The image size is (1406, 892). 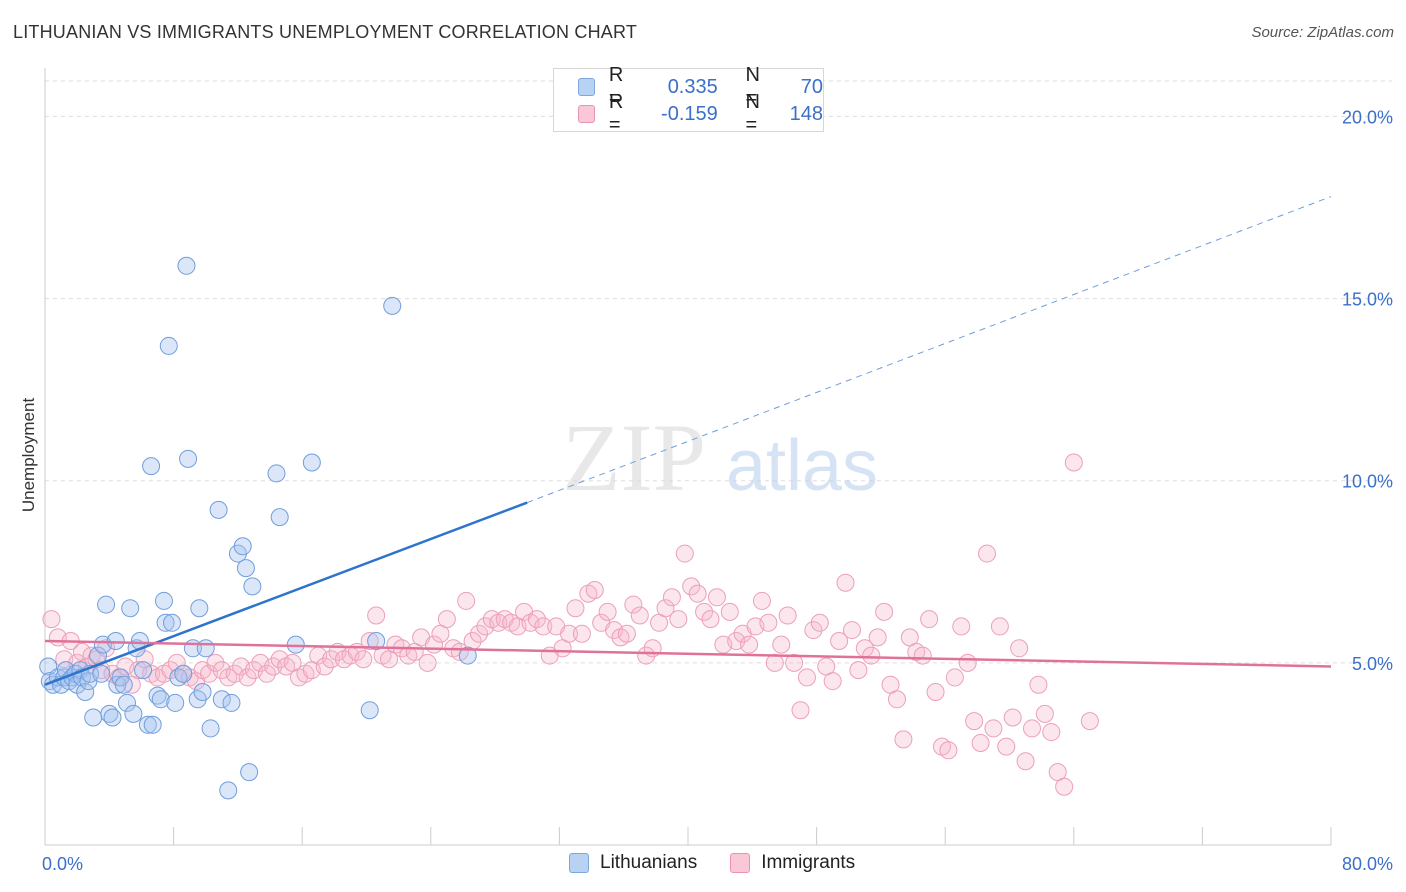 I want to click on watermark-atlas: atlas, so click(x=802, y=466).